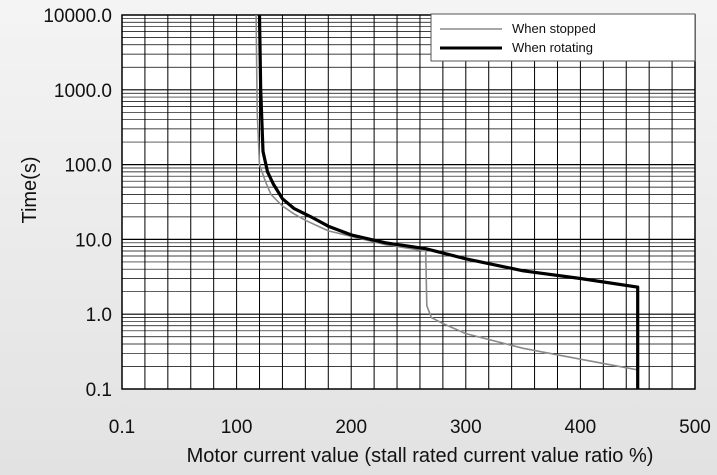  What do you see at coordinates (83, 91) in the screenshot?
I see `y-tick-label: 1000.0` at bounding box center [83, 91].